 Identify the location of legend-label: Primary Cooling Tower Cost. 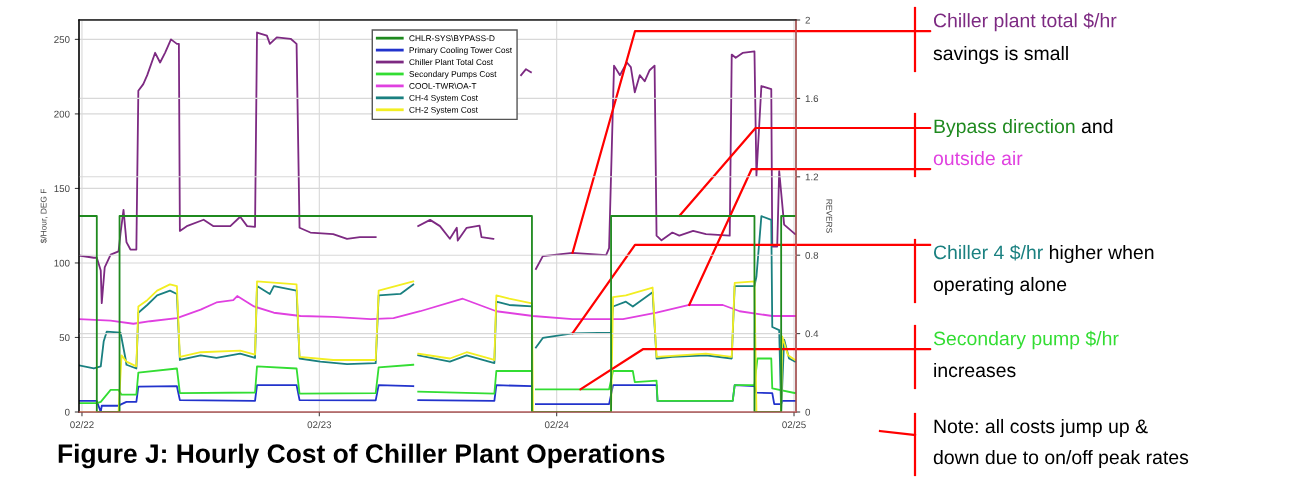
(461, 50).